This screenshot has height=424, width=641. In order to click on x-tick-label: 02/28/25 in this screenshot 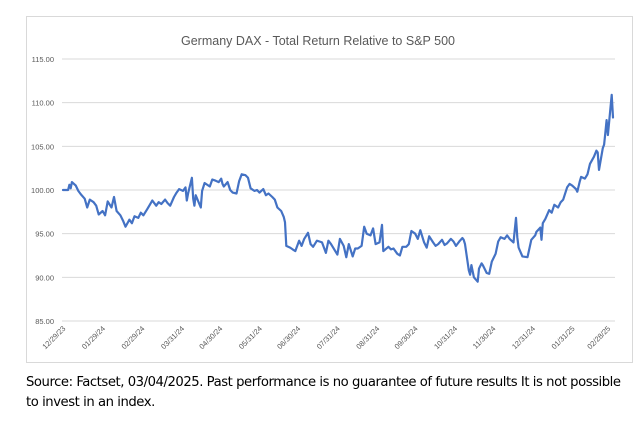, I will do `click(598, 337)`.